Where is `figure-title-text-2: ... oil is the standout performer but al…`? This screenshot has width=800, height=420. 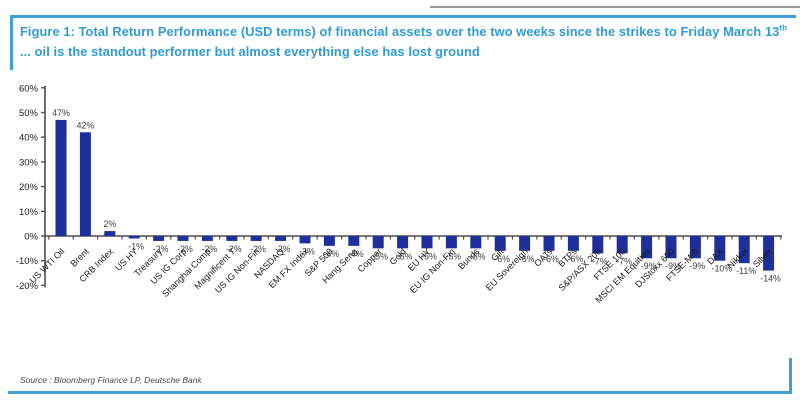 figure-title-text-2: ... oil is the standout performer but al… is located at coordinates (250, 51).